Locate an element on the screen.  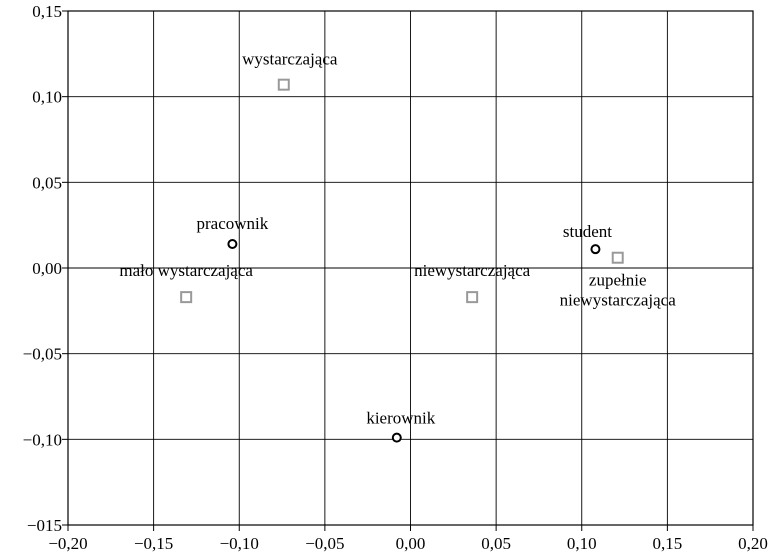
x-axis-ticks: −0,20 −0,15 −0,10 −0,05 0,00 0,05 0,10 0,15 0,20 is located at coordinates (408, 543).